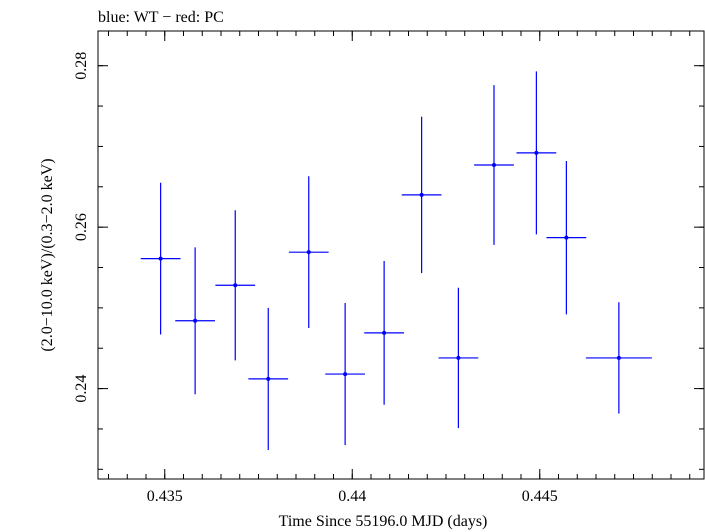 The image size is (705, 532). What do you see at coordinates (383, 521) in the screenshot?
I see `x-axis-label: Time Since 55196.0 MJD (days)` at bounding box center [383, 521].